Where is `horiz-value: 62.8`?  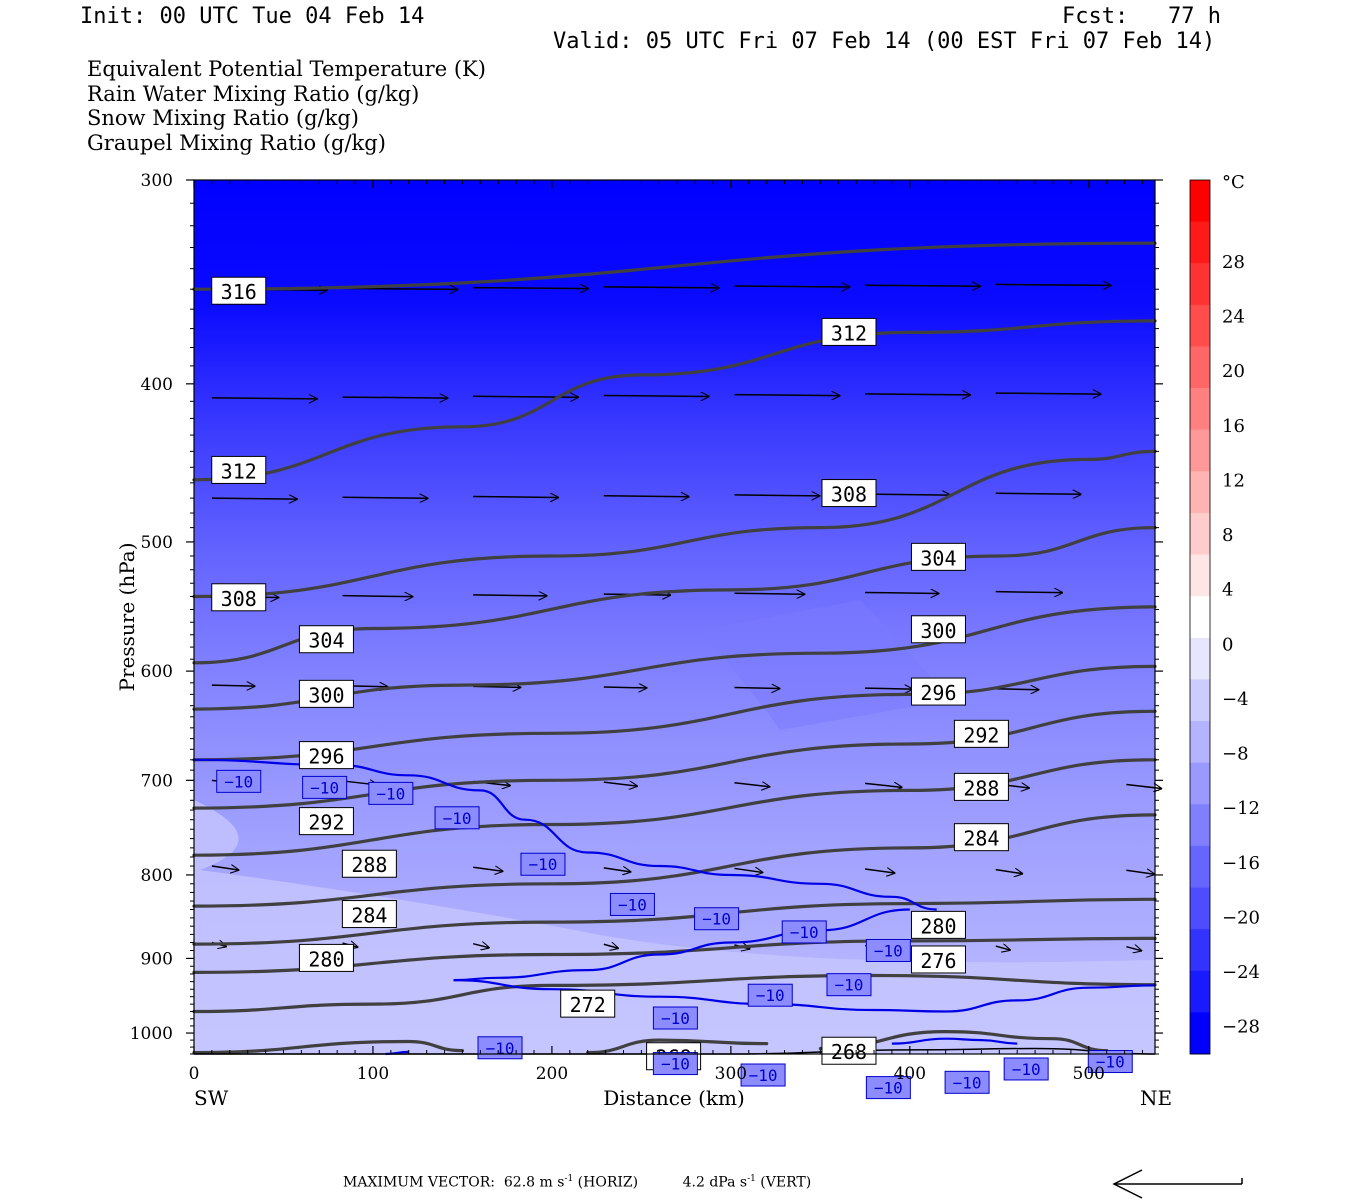
horiz-value: 62.8 is located at coordinates (519, 1182).